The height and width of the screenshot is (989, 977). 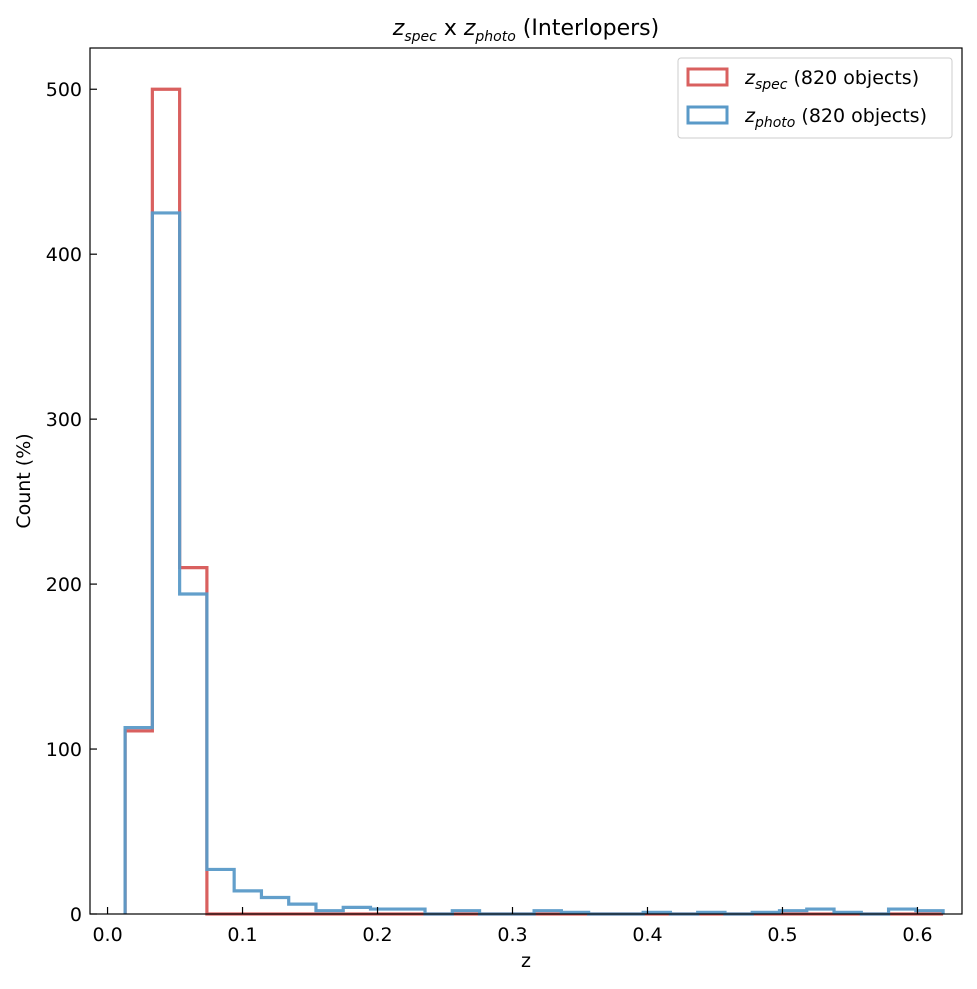 I want to click on x-axis-label: z, so click(x=526, y=961).